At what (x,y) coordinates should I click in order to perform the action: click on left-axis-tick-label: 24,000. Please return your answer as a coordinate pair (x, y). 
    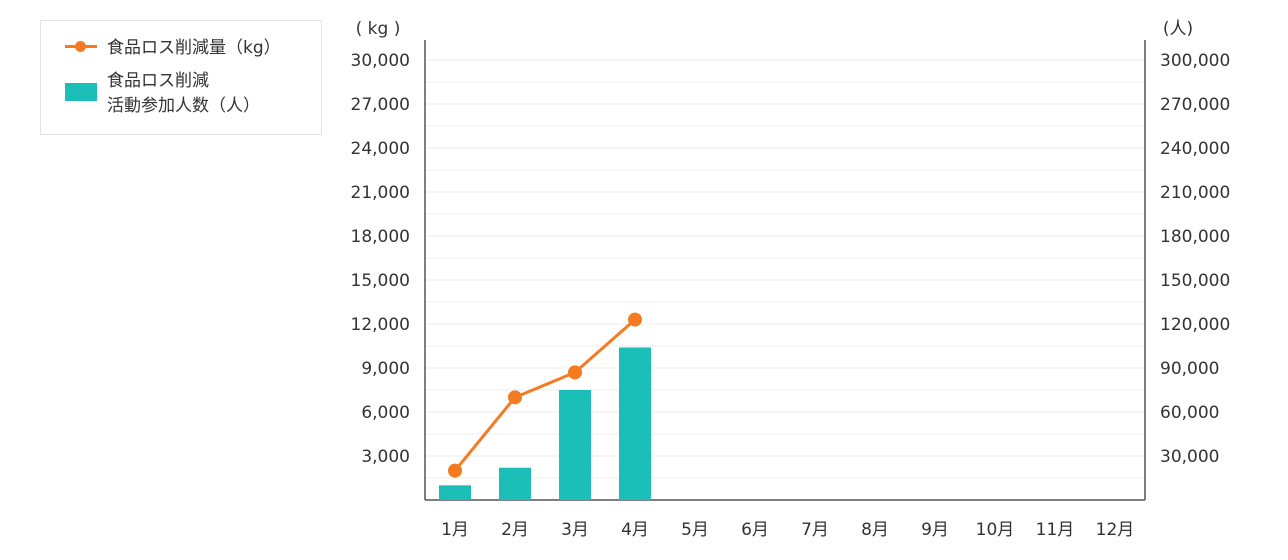
    Looking at the image, I should click on (380, 149).